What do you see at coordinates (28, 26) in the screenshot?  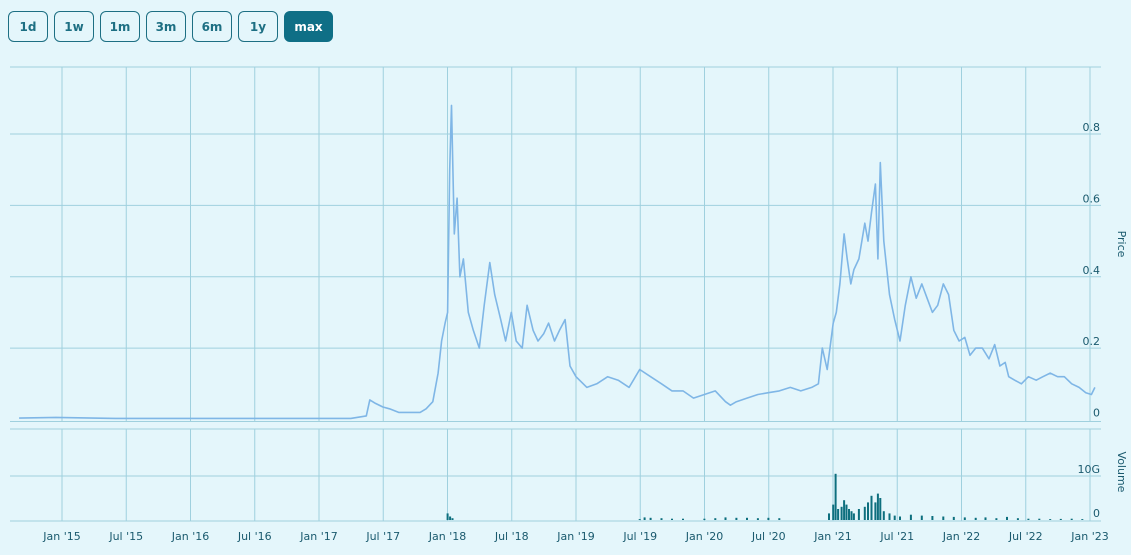 I see `range-1d-button: 1d` at bounding box center [28, 26].